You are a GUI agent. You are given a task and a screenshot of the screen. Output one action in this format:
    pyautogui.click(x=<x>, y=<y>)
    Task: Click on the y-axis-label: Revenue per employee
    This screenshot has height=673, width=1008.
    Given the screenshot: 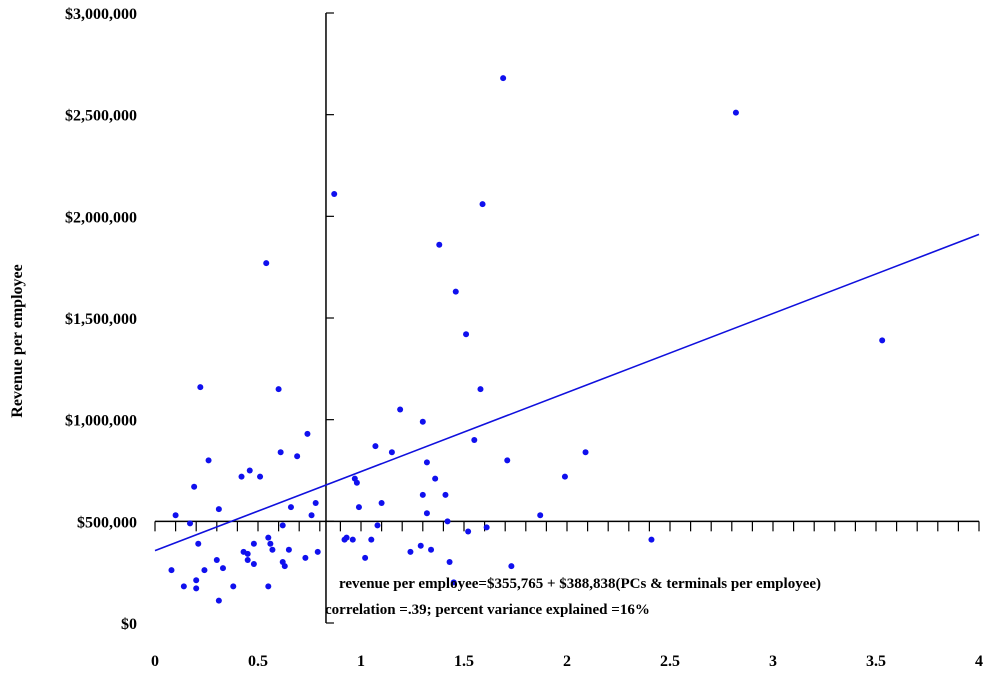 What is the action you would take?
    pyautogui.click(x=17, y=340)
    